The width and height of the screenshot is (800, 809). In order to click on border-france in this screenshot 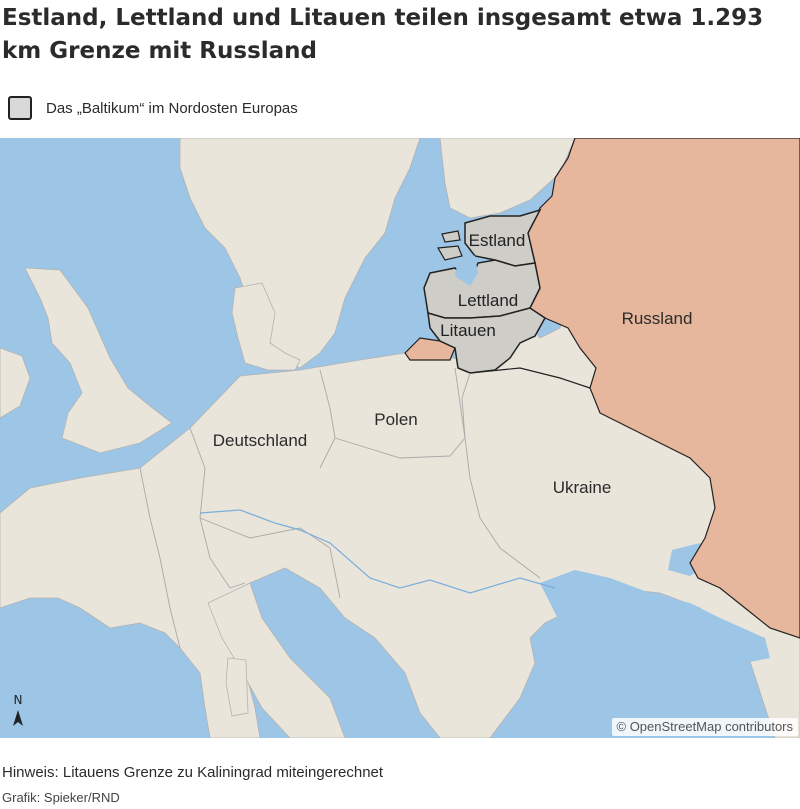, I will do `click(160, 558)`.